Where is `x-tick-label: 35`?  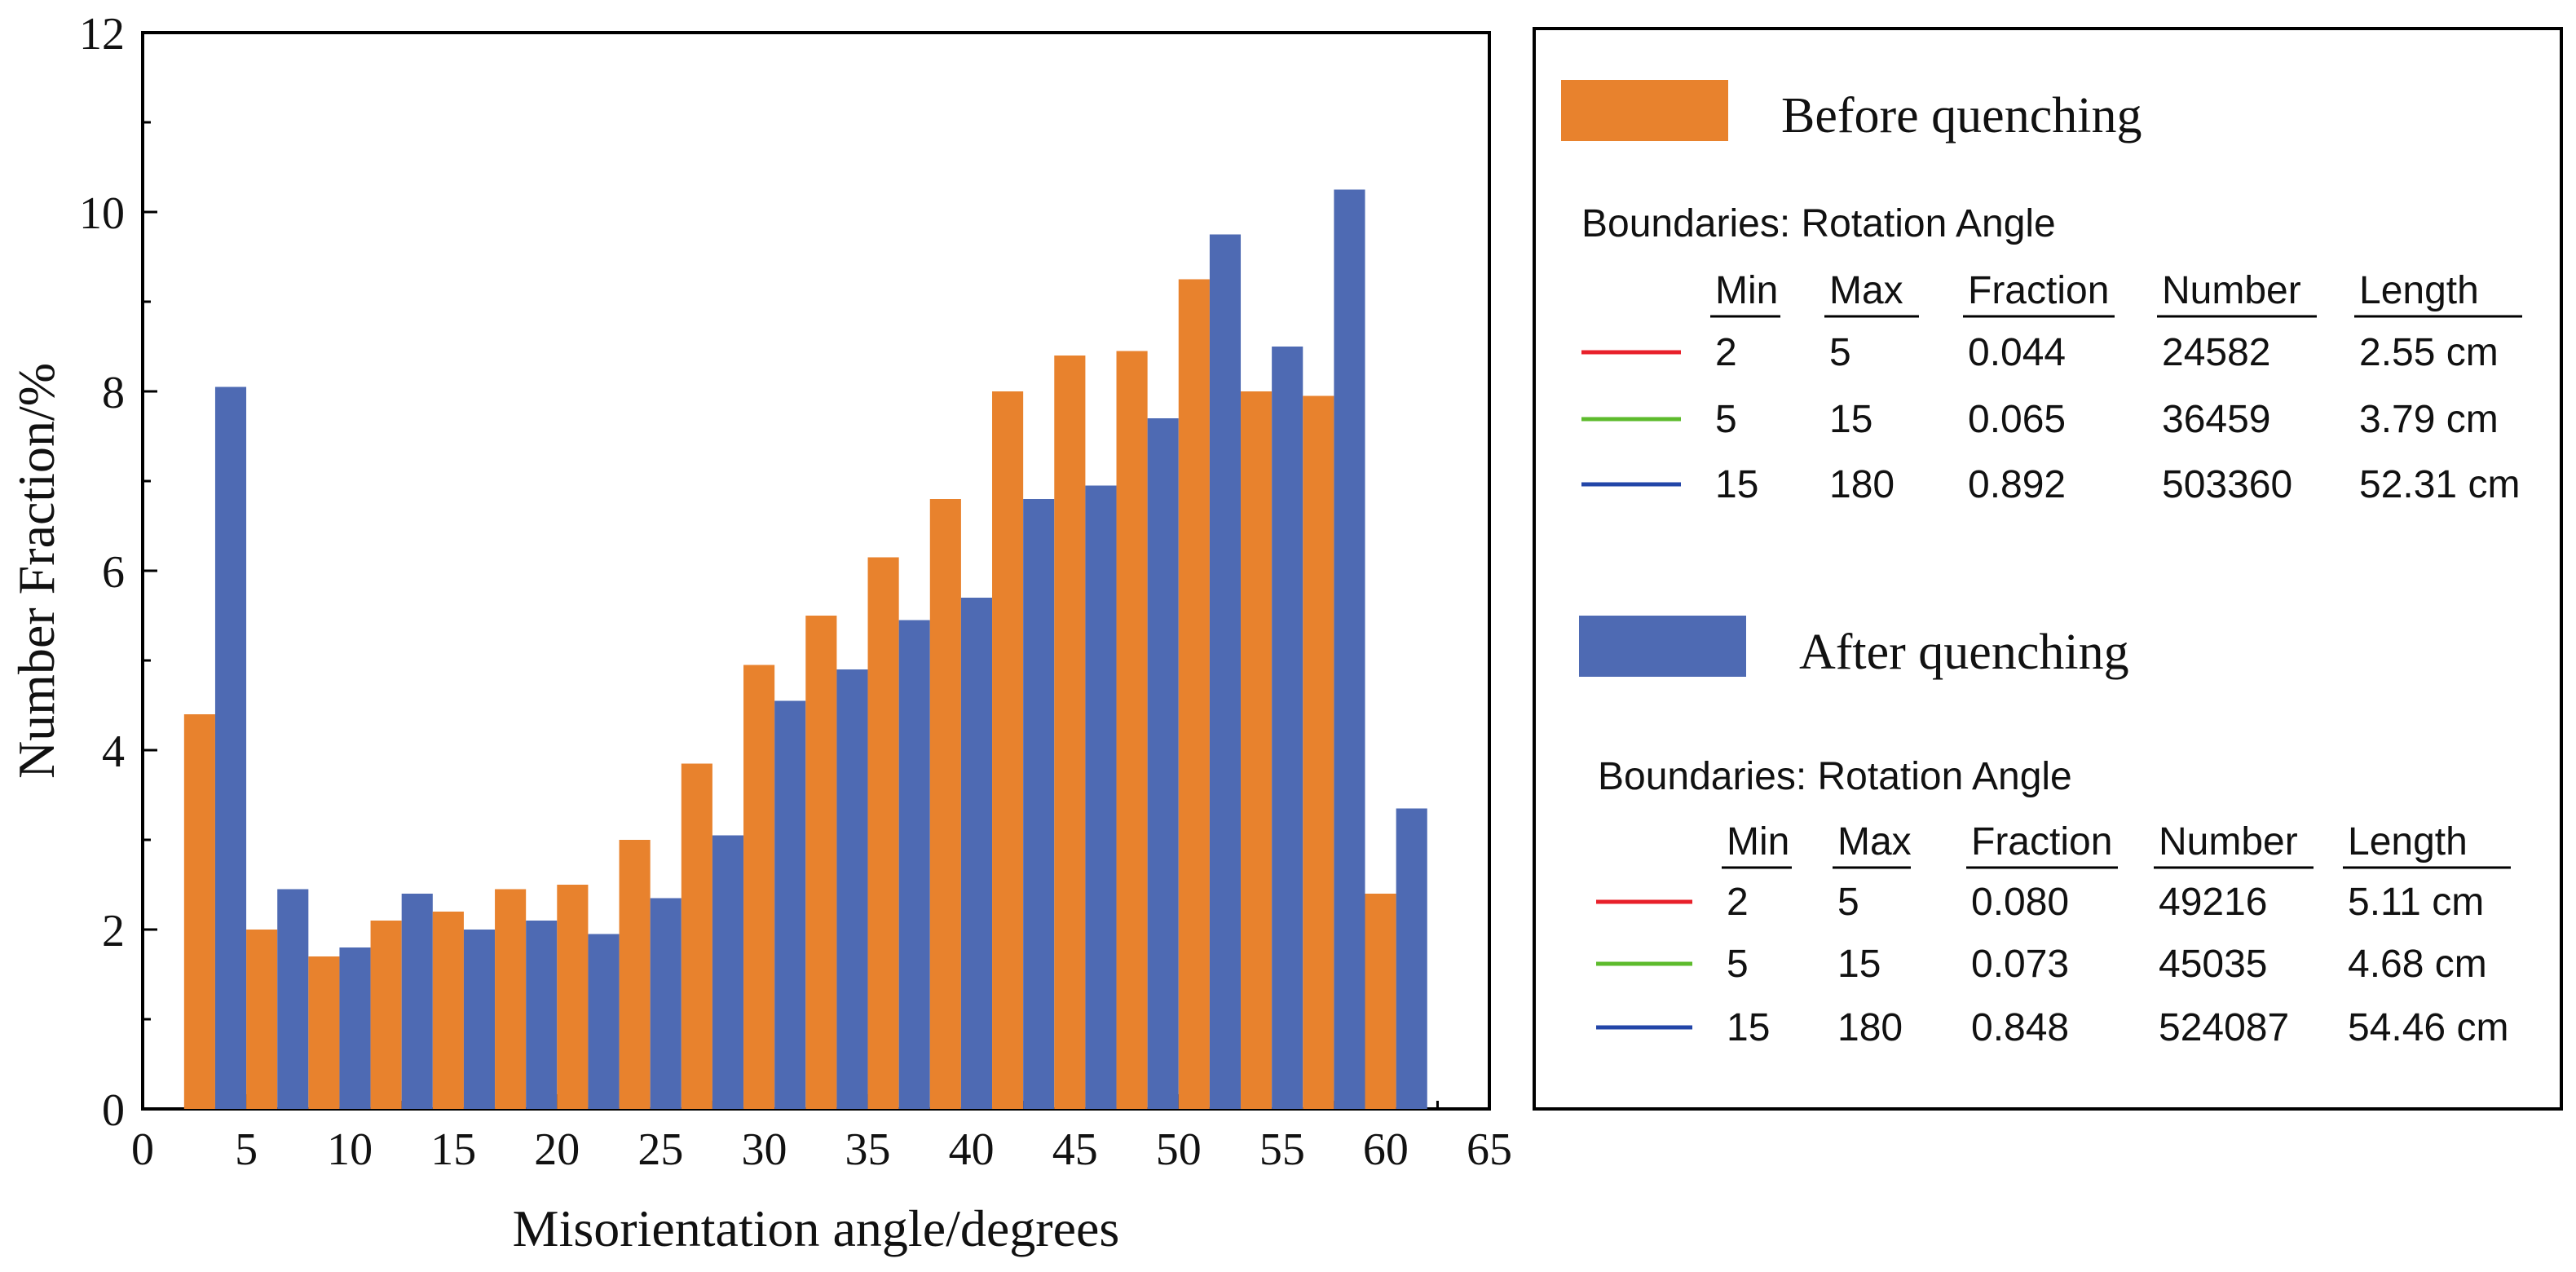 x-tick-label: 35 is located at coordinates (868, 1149).